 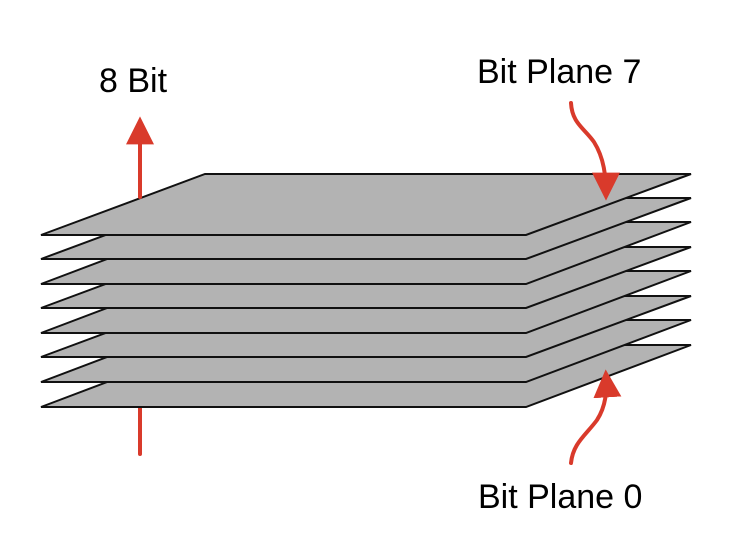 What do you see at coordinates (594, 151) in the screenshot?
I see `bit-plane-7-callout-arrow` at bounding box center [594, 151].